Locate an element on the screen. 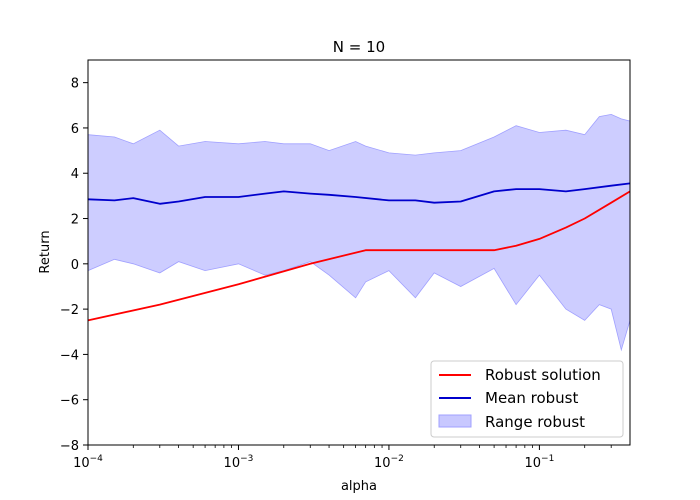 Image resolution: width=700 pixels, height=500 pixels. legend-swatch-range-robust is located at coordinates (455, 421).